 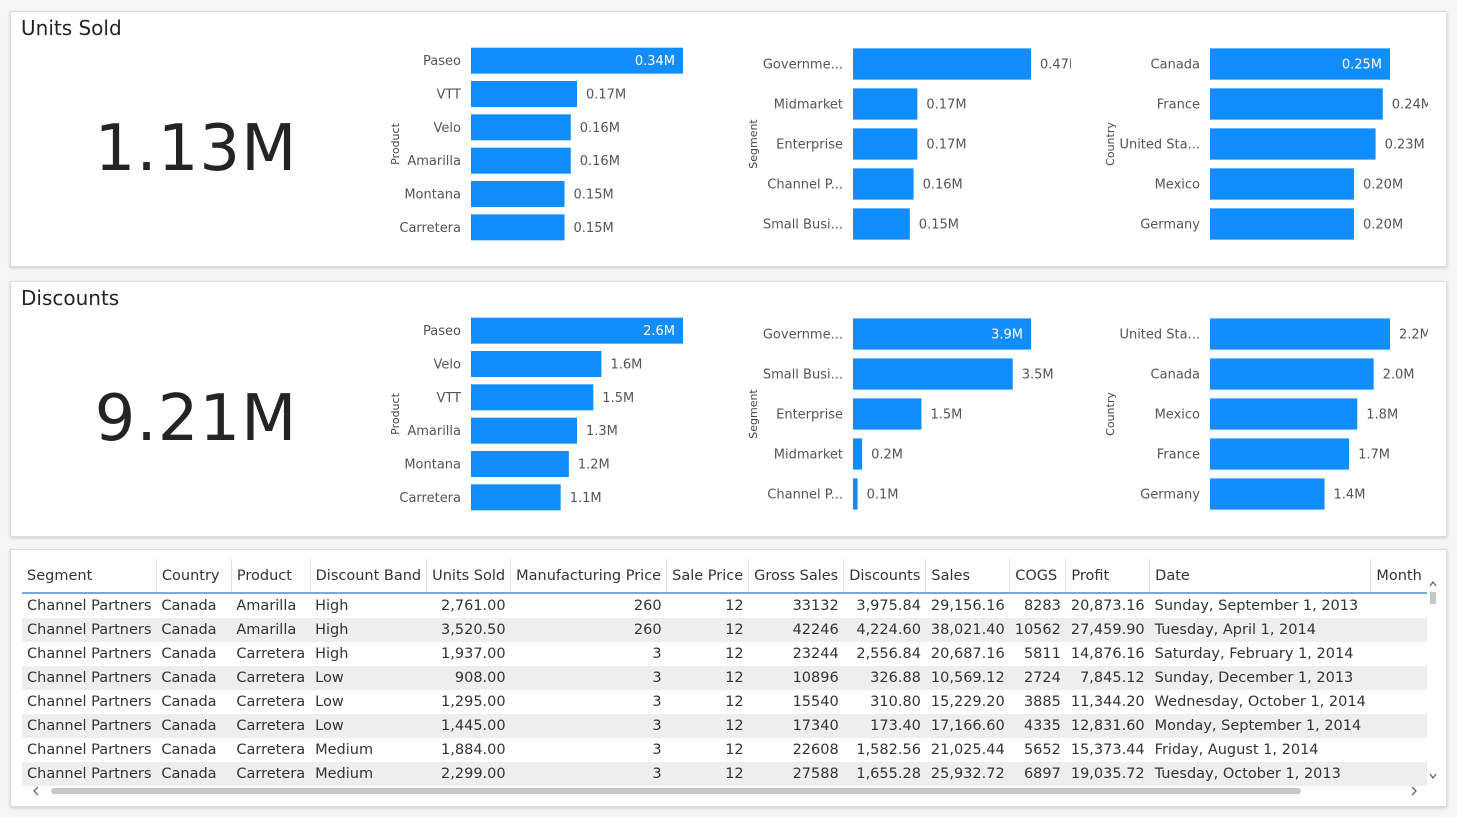 I want to click on bar-group: Paseo 2.6M, so click(x=553, y=330).